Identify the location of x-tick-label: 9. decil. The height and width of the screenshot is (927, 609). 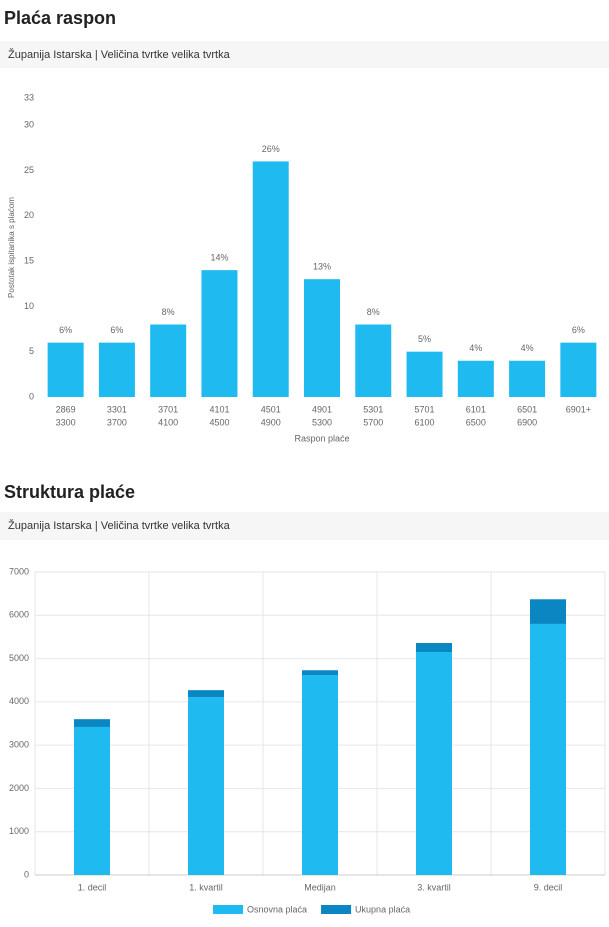
(548, 887).